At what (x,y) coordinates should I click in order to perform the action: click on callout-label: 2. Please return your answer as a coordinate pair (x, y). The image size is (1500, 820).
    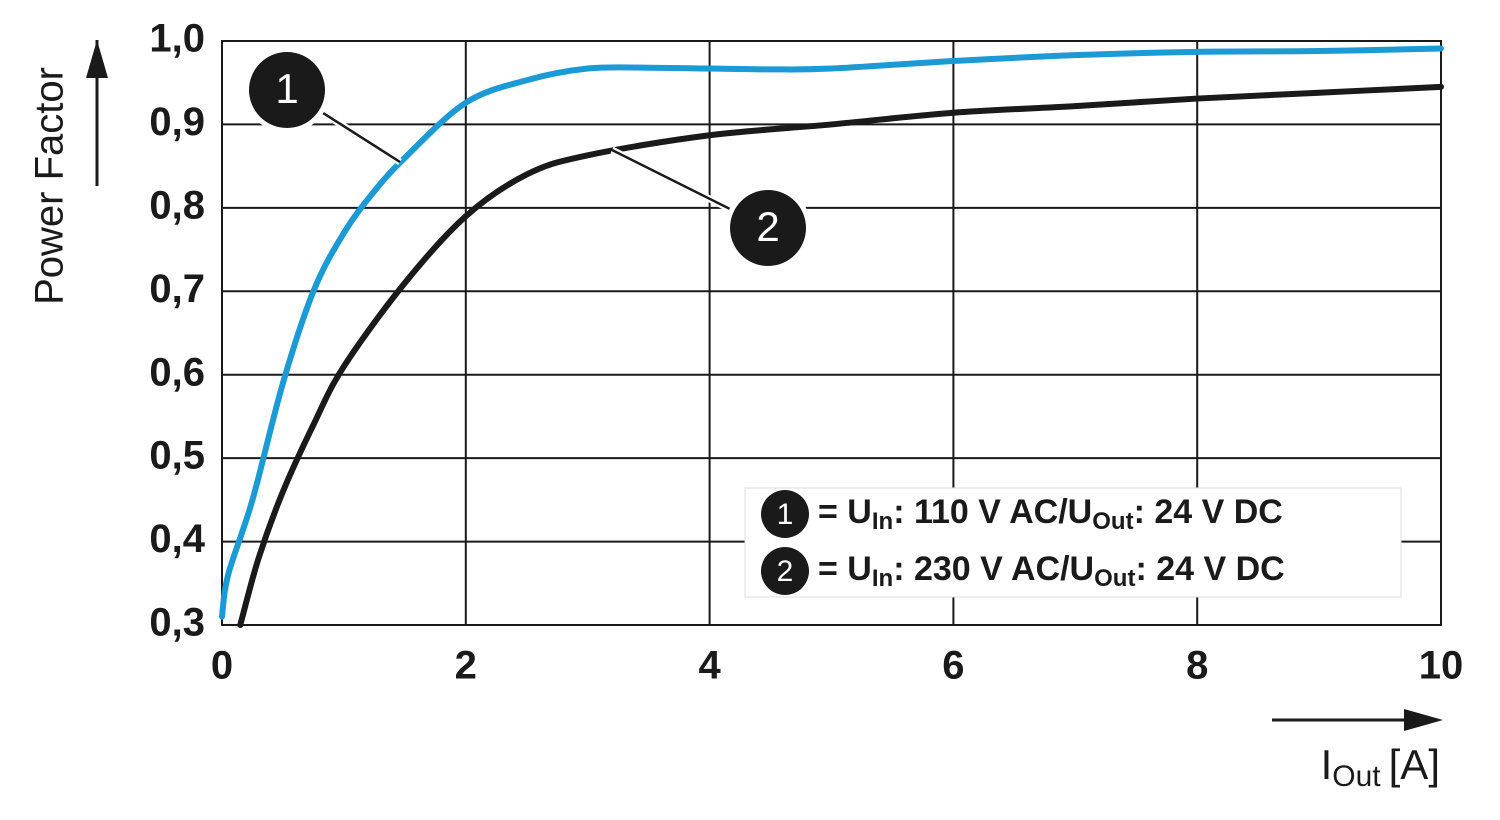
    Looking at the image, I should click on (767, 226).